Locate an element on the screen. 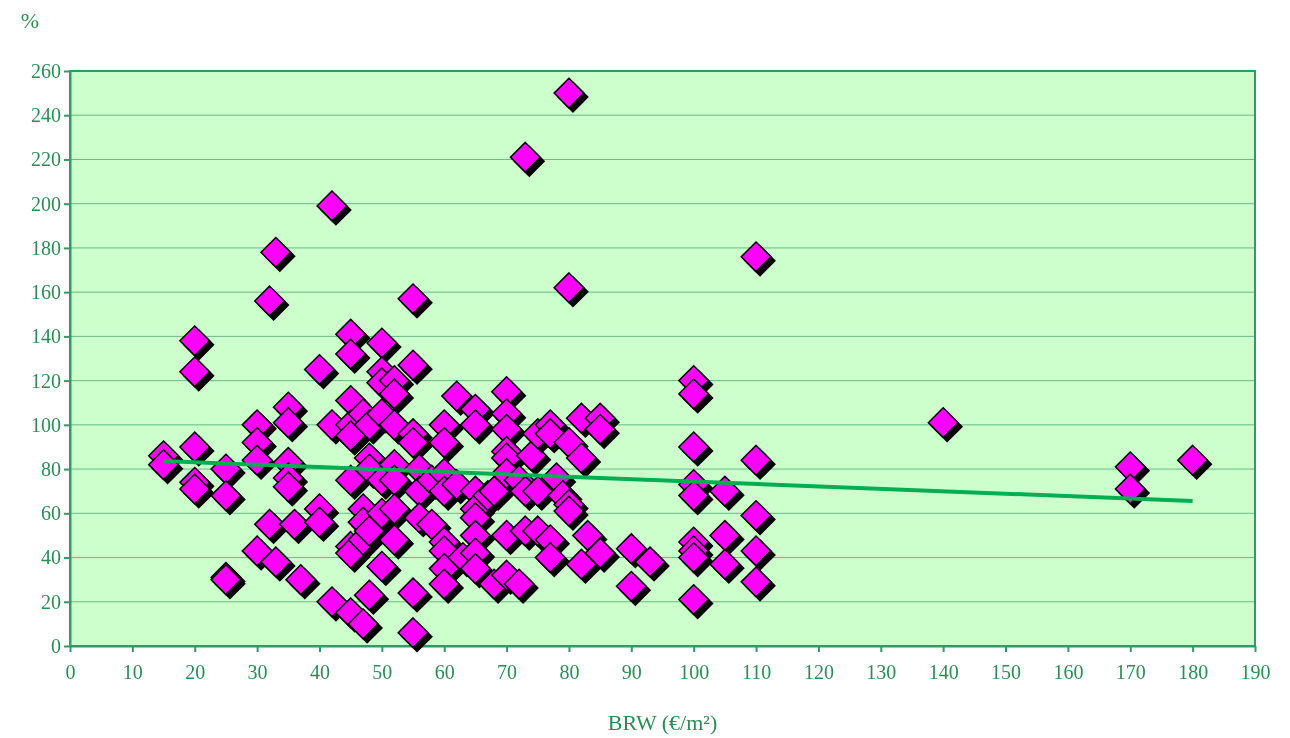 This screenshot has height=738, width=1290. x-tick-label: 120 is located at coordinates (818, 672).